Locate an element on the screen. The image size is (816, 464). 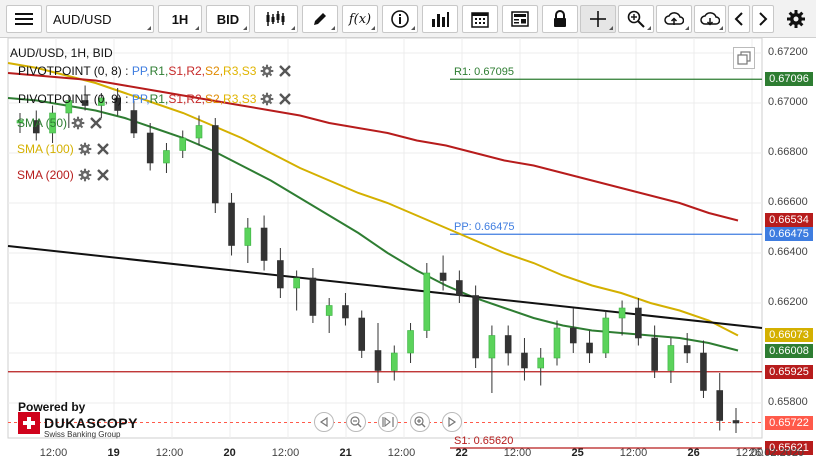
crosshair-button is located at coordinates (598, 19).